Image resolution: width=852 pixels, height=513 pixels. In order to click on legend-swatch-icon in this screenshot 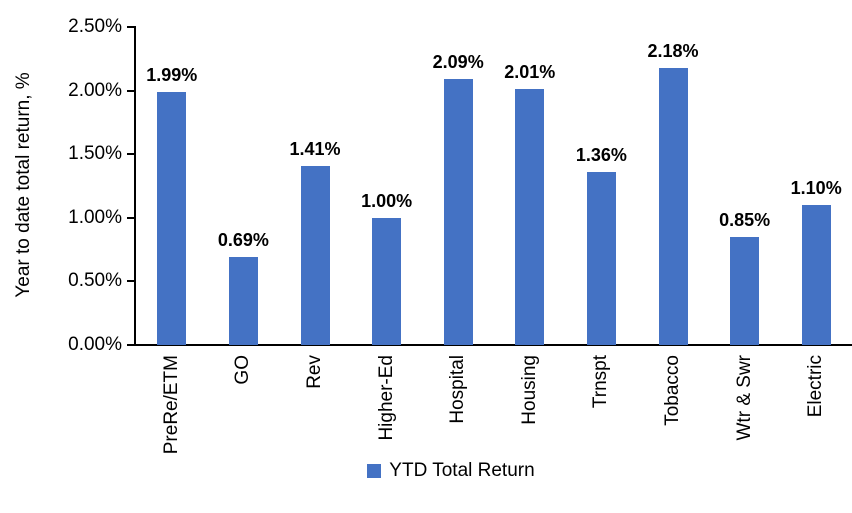, I will do `click(374, 471)`.